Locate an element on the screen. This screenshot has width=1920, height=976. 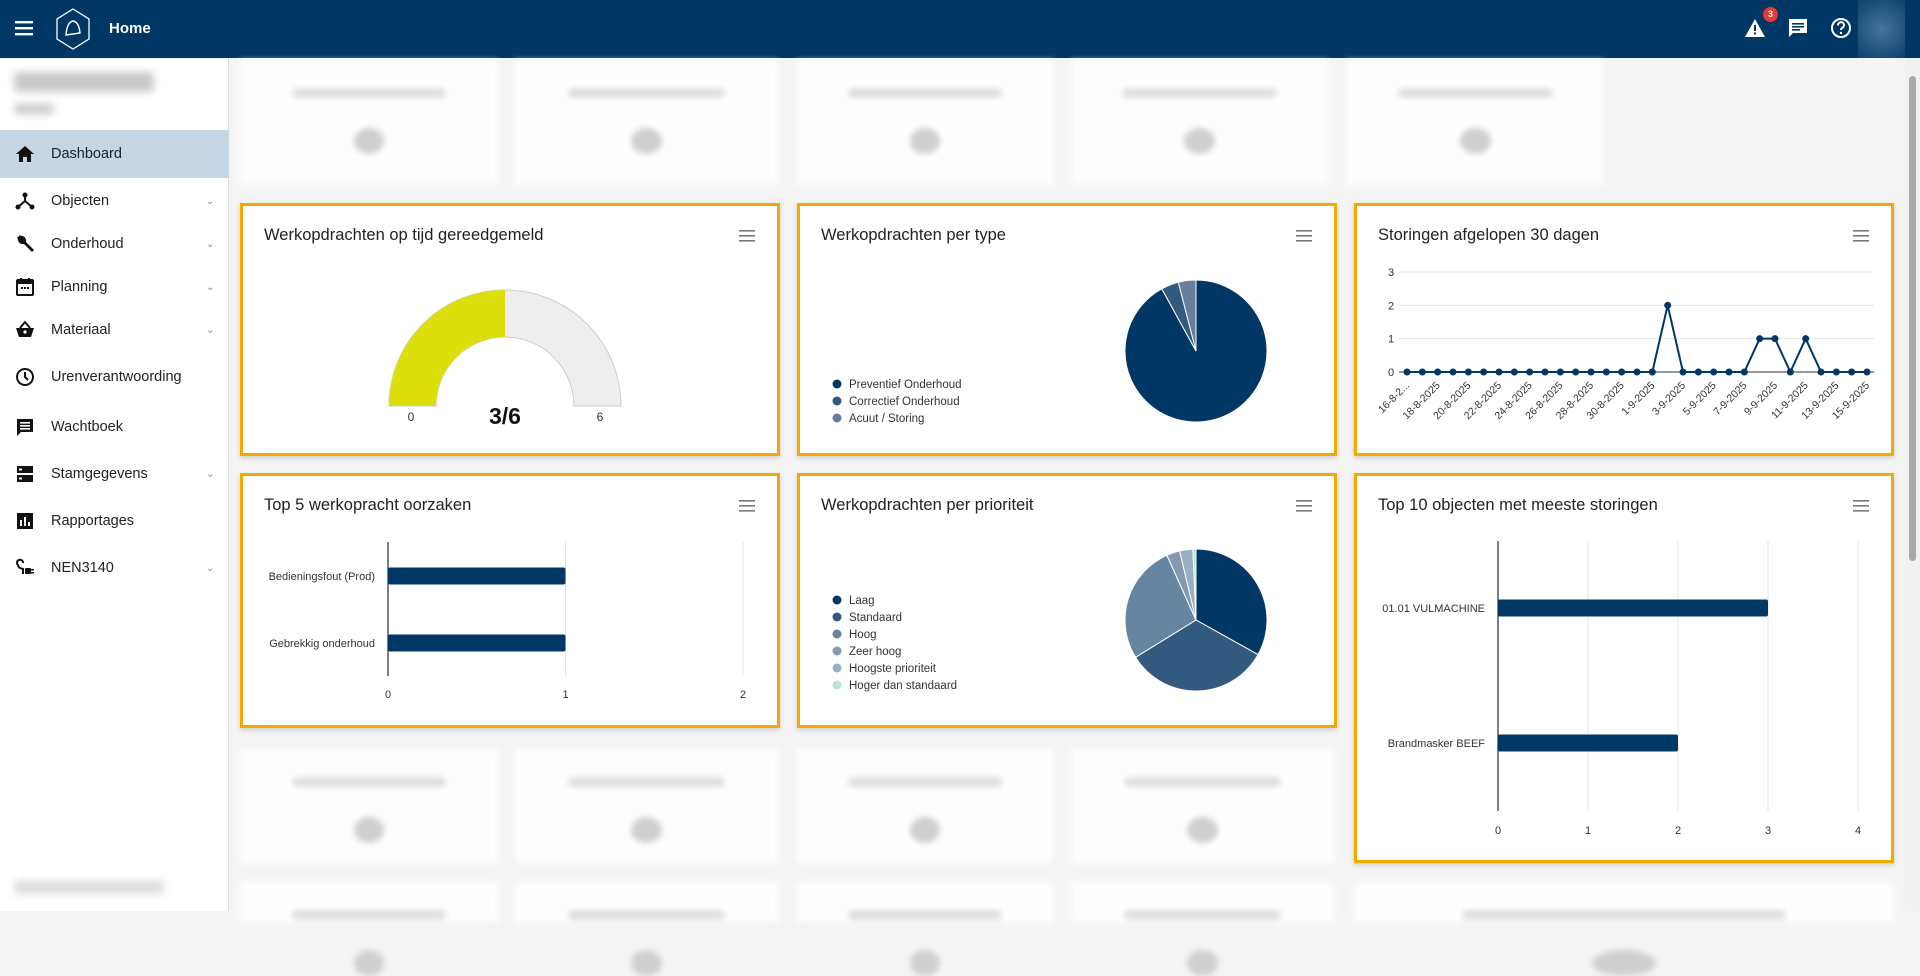
sidebar-item-urenverantwoording: Urenverantwoording is located at coordinates (114, 377).